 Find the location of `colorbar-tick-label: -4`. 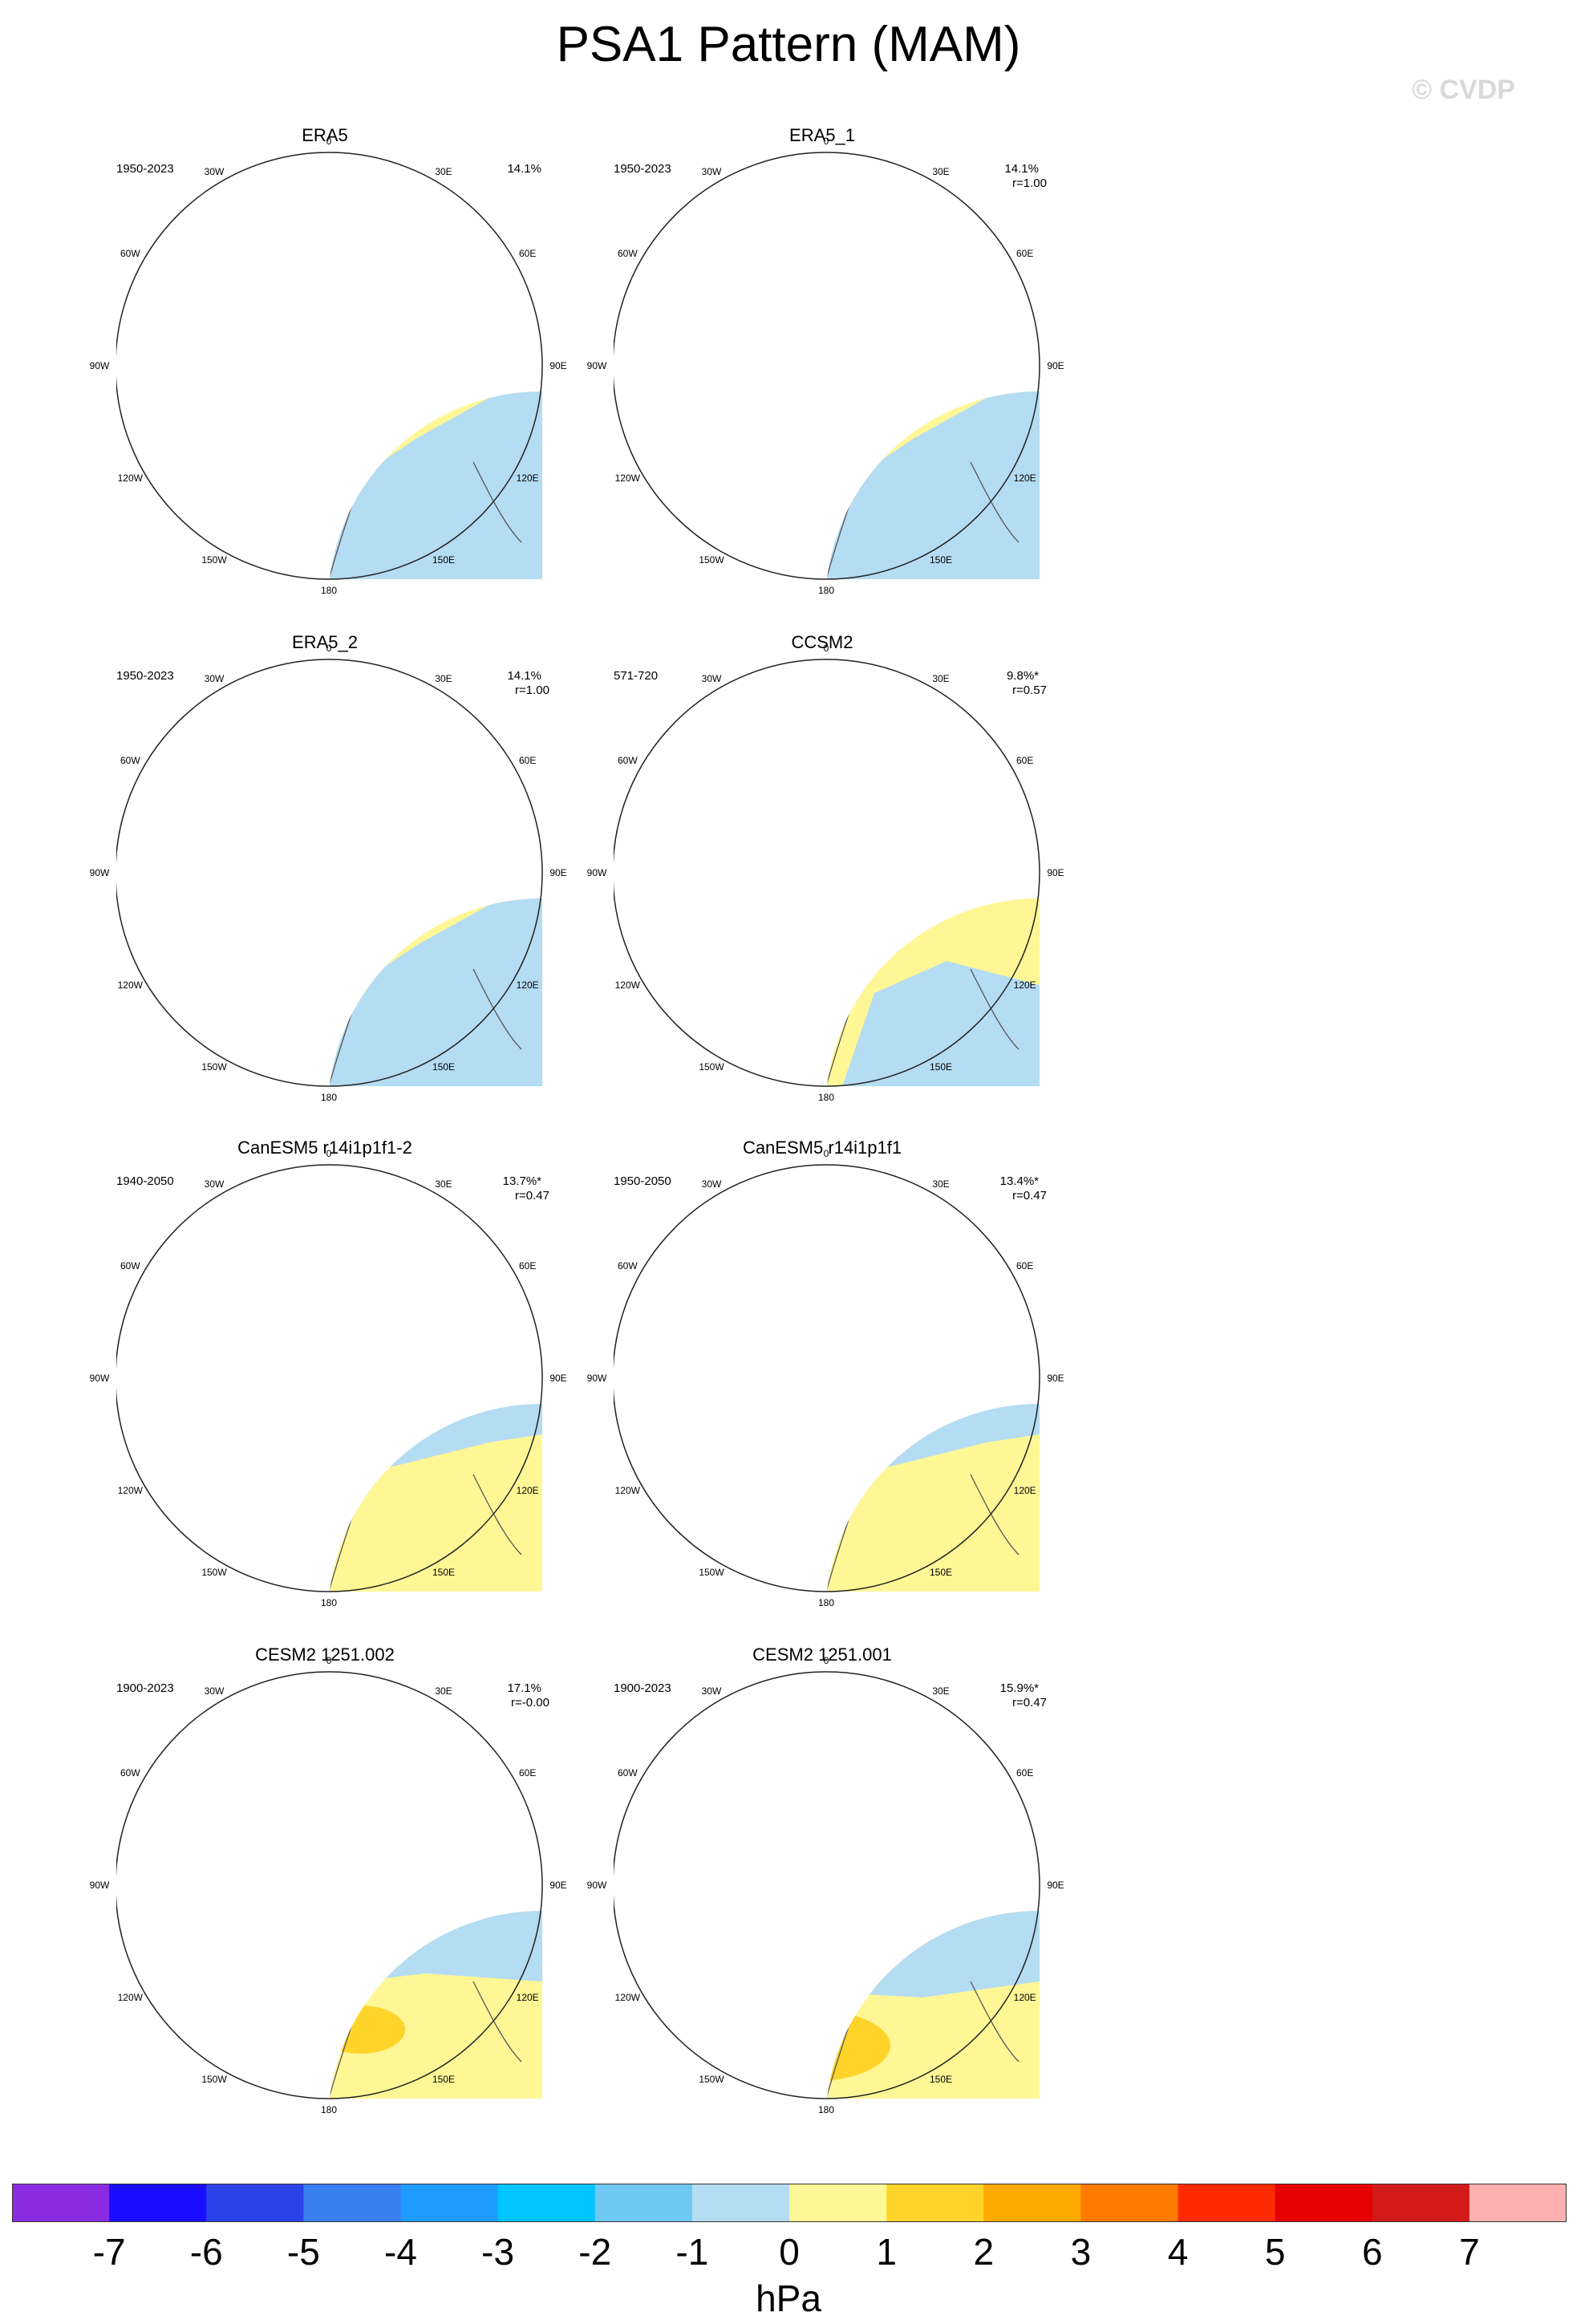

colorbar-tick-label: -4 is located at coordinates (400, 2252).